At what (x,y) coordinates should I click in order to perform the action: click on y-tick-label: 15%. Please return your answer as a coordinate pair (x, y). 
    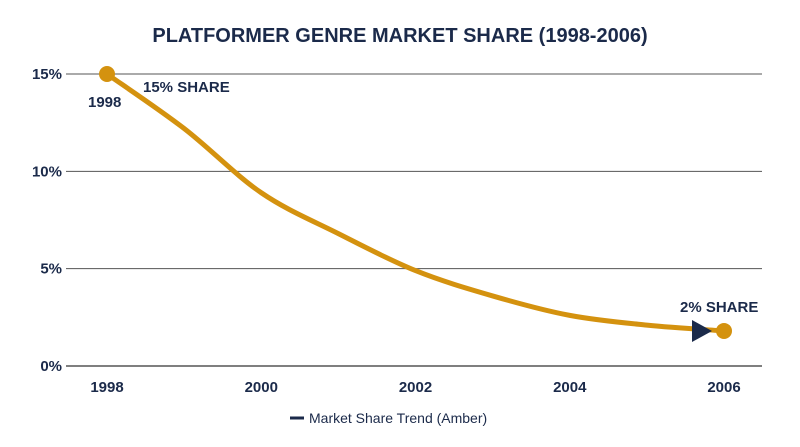
    Looking at the image, I should click on (47, 74).